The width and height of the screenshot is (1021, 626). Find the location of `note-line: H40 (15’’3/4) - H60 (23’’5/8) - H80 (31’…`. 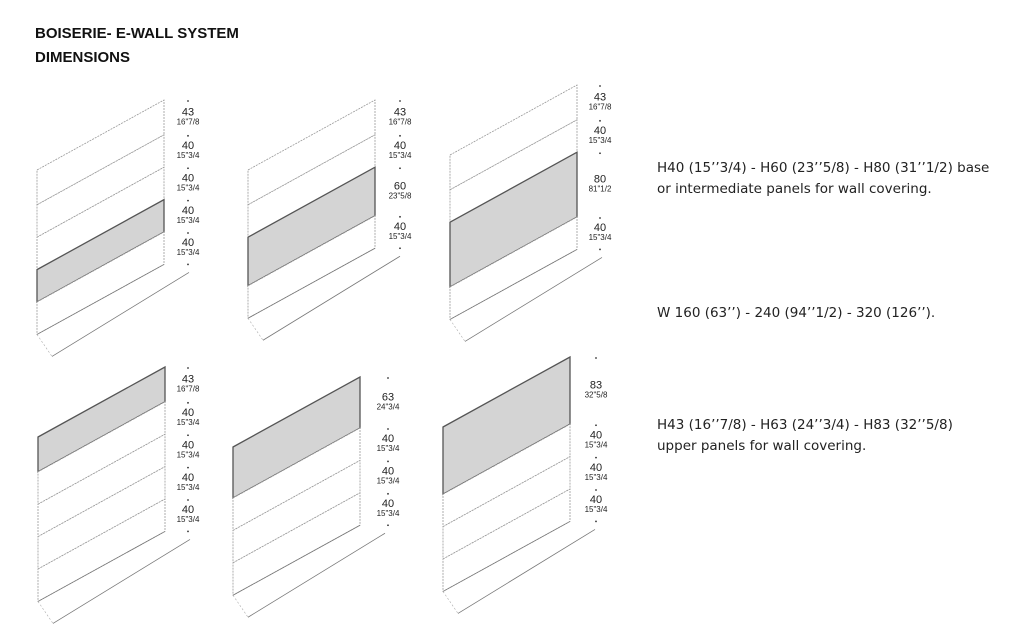

note-line: H40 (15’’3/4) - H60 (23’’5/8) - H80 (31’… is located at coordinates (823, 168).